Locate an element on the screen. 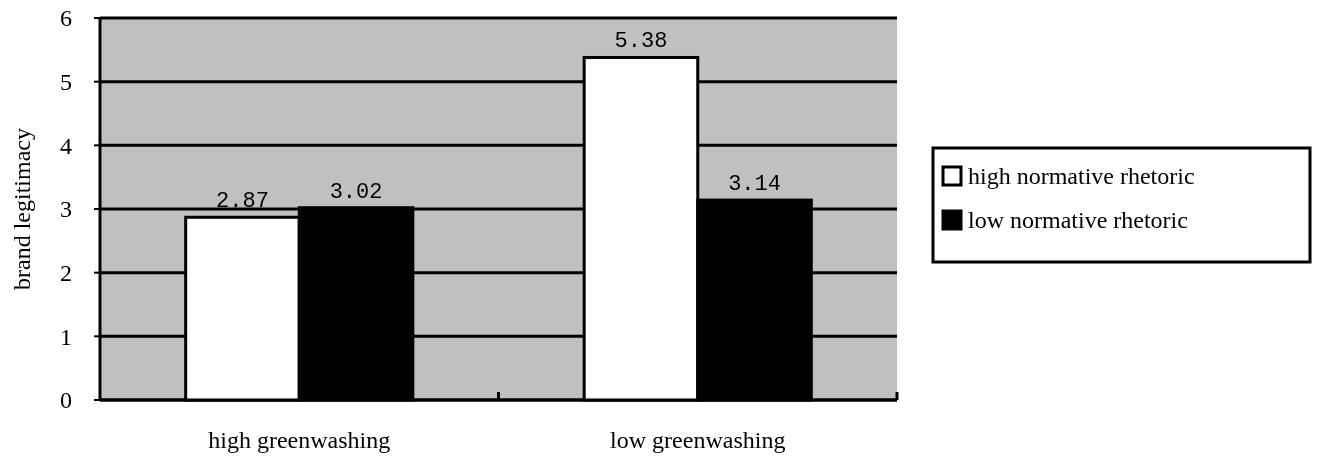 Image resolution: width=1318 pixels, height=470 pixels. data-label: 5.38 is located at coordinates (641, 42).